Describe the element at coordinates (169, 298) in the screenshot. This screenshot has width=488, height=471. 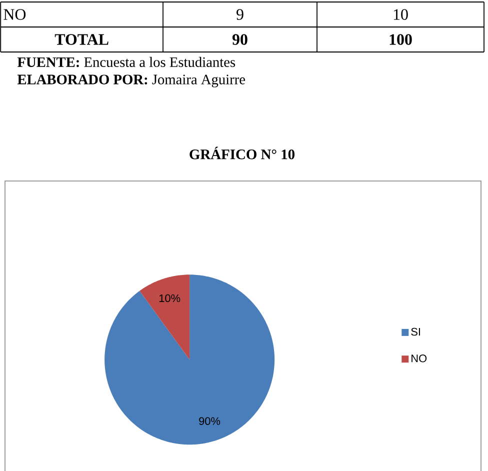
I see `data-label: 10%` at that location.